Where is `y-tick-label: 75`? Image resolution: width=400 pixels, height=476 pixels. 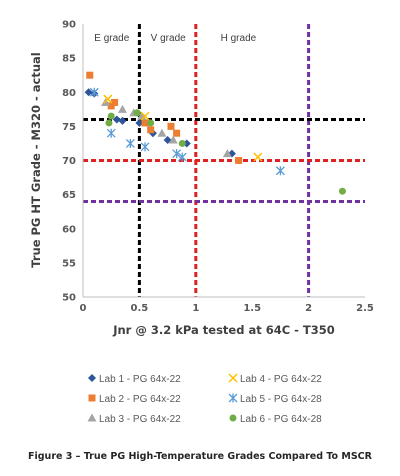 y-tick-label: 75 is located at coordinates (69, 127).